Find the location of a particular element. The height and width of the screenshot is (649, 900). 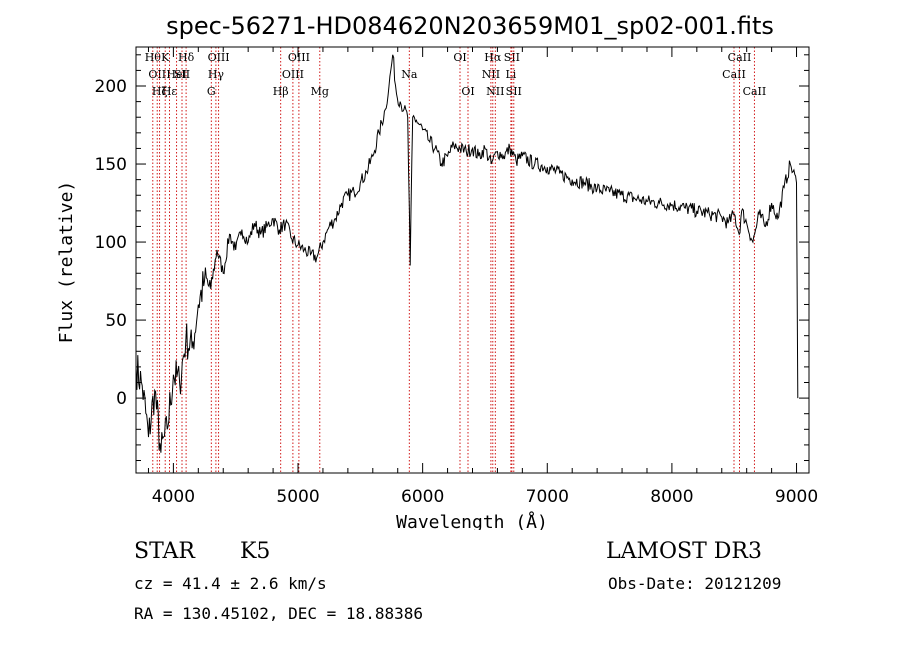

line-marker-label: Li is located at coordinates (510, 74).